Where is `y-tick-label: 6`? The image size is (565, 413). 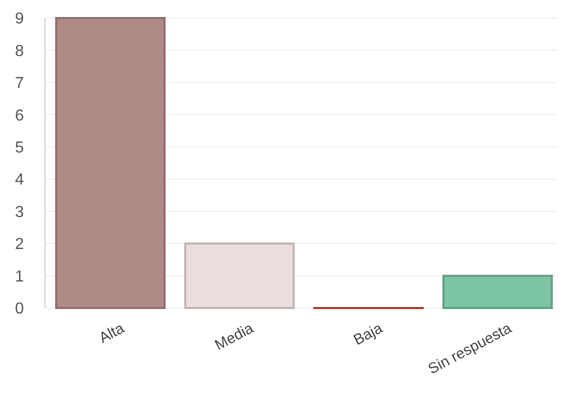
y-tick-label: 6 is located at coordinates (19, 115).